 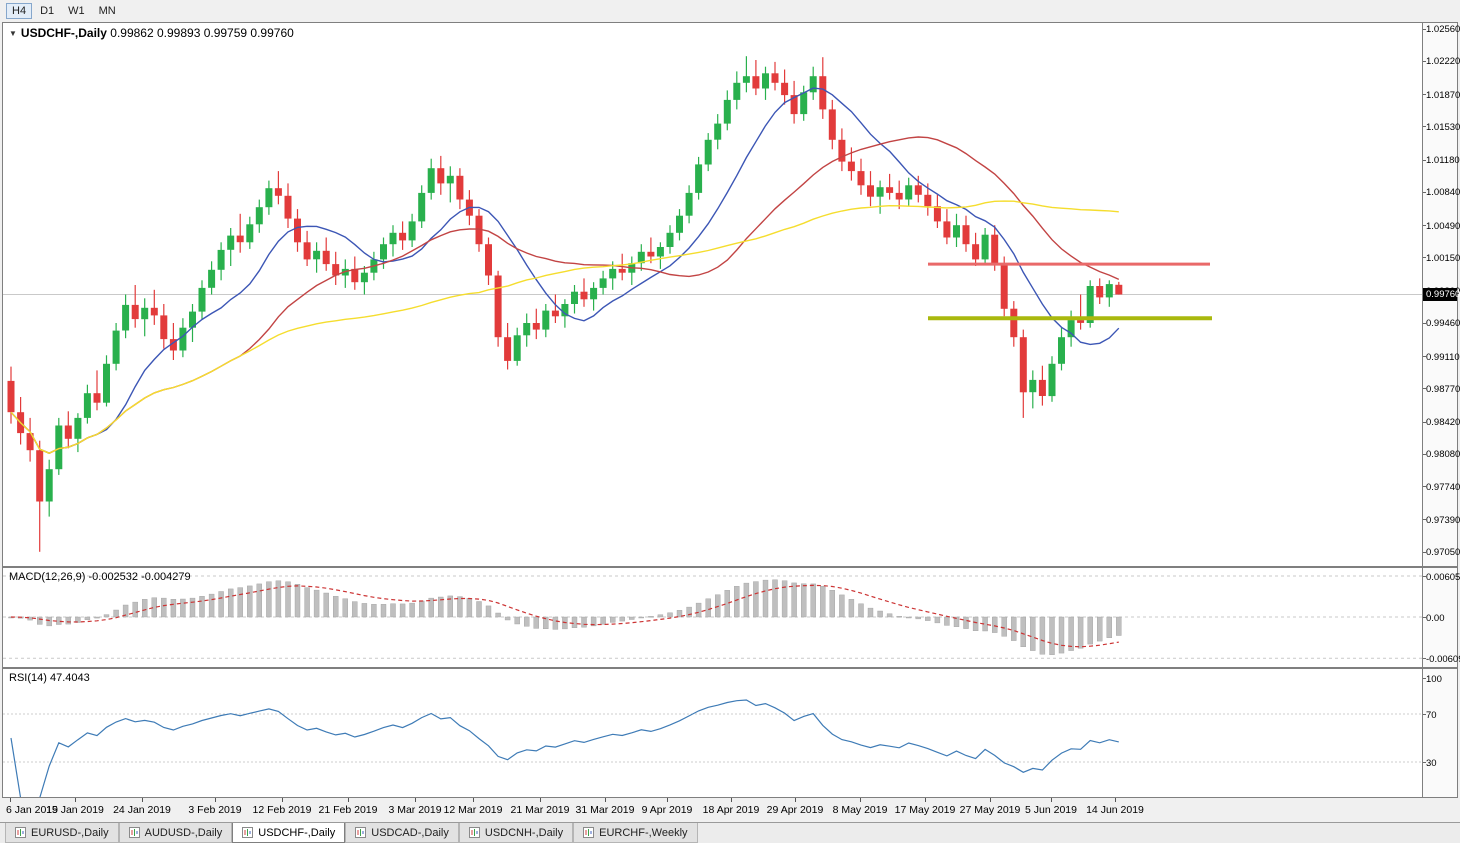 What do you see at coordinates (1443, 552) in the screenshot?
I see `price-axis-label: 0.97050` at bounding box center [1443, 552].